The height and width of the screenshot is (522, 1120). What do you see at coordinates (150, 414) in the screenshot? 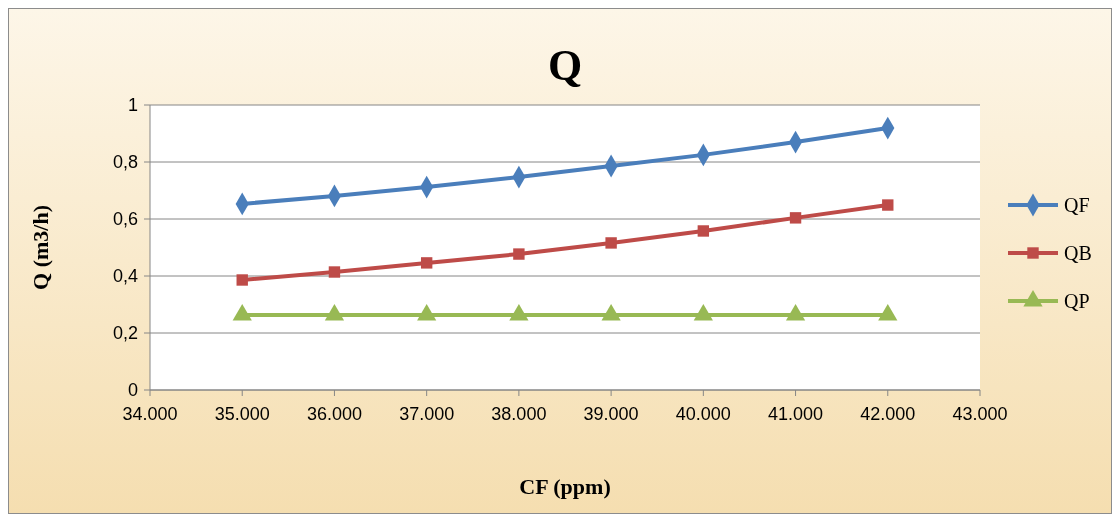
I see `x-tick-label: 34.000` at bounding box center [150, 414].